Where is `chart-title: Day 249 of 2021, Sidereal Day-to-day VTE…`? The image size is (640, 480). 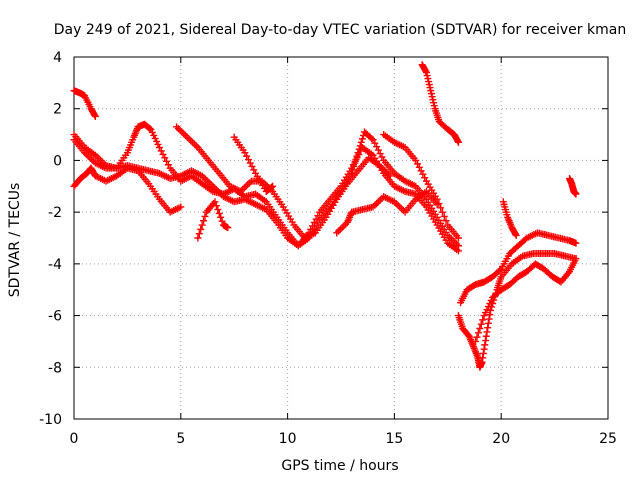 chart-title: Day 249 of 2021, Sidereal Day-to-day VTE… is located at coordinates (340, 30).